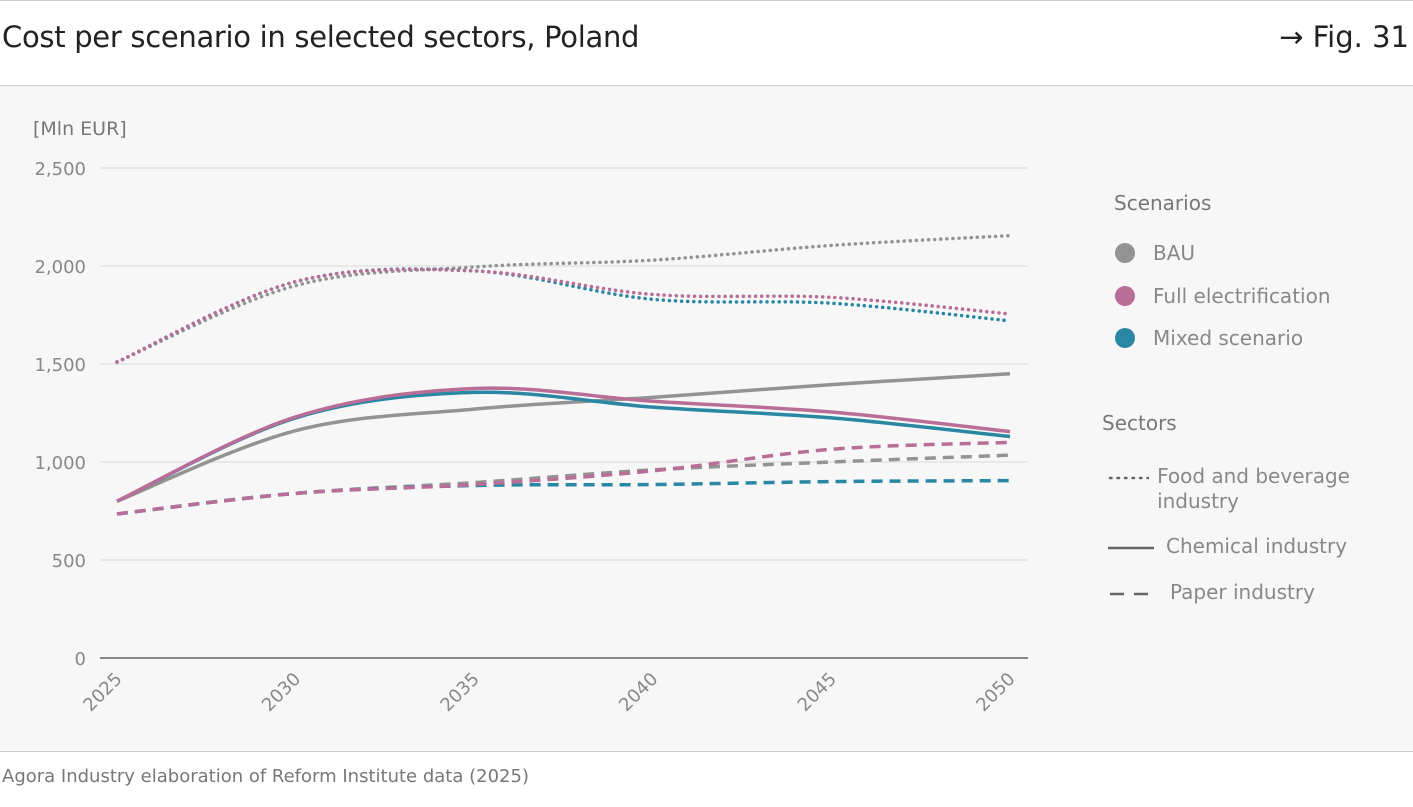  I want to click on y-tick-label: 0, so click(80, 659).